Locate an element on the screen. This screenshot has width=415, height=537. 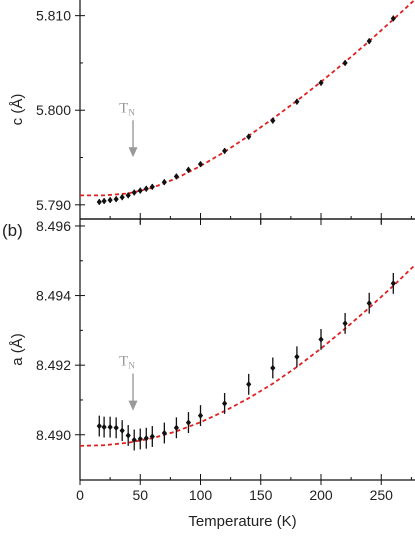
x-axis-title: Temperature (K) is located at coordinates (242, 521).